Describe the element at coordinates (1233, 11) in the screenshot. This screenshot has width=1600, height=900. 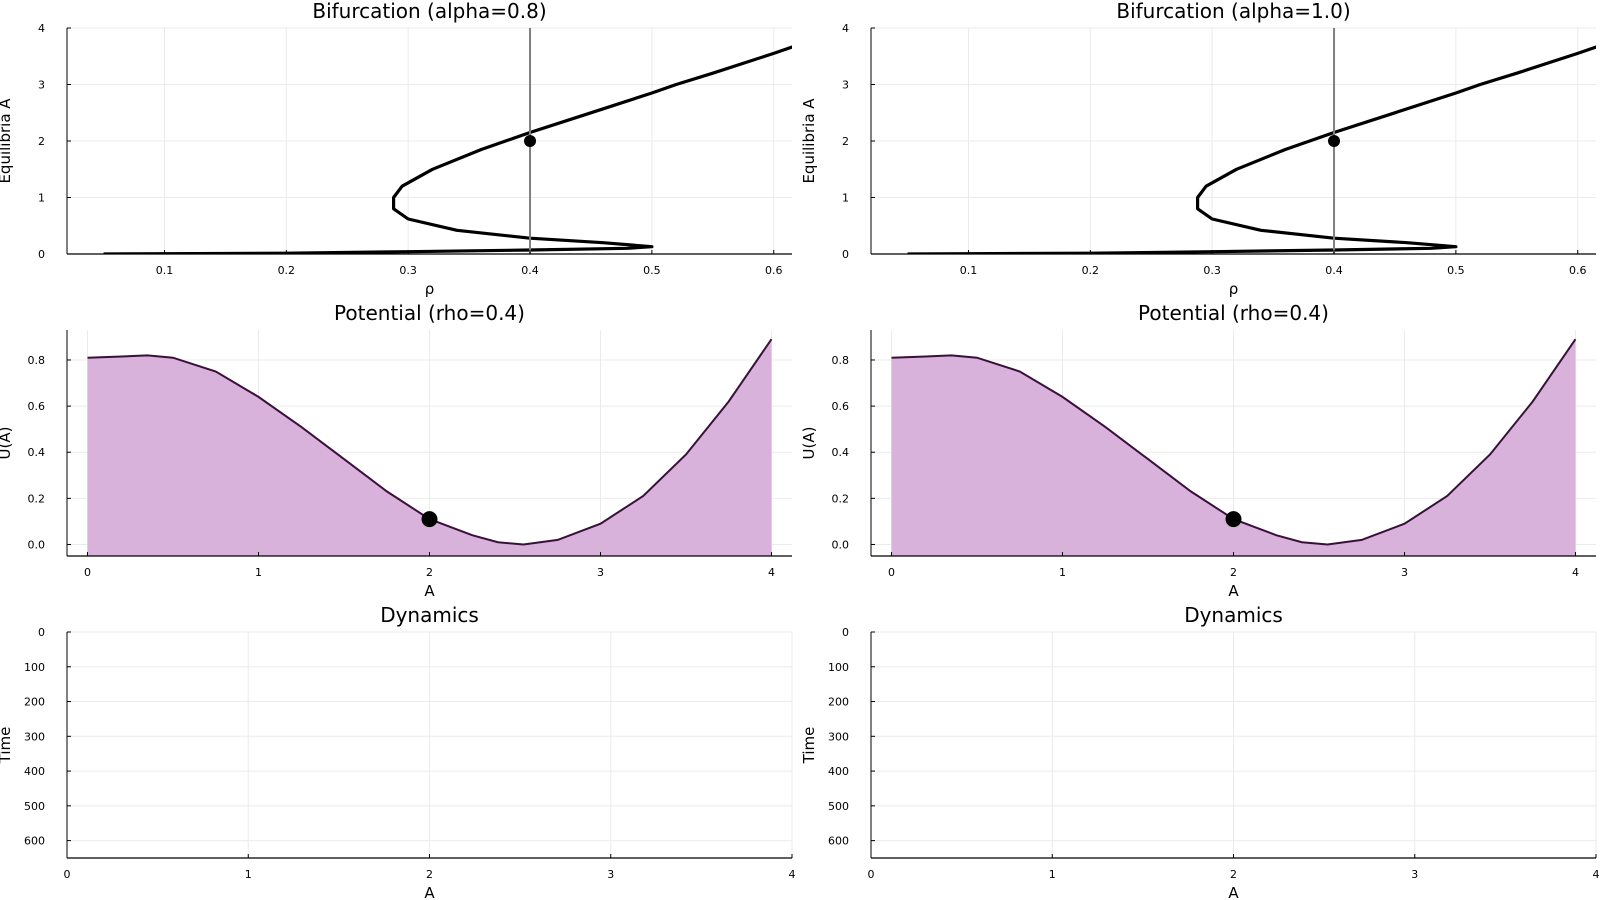
I see `subplot-title: Bifurcation (alpha=1.0)` at that location.